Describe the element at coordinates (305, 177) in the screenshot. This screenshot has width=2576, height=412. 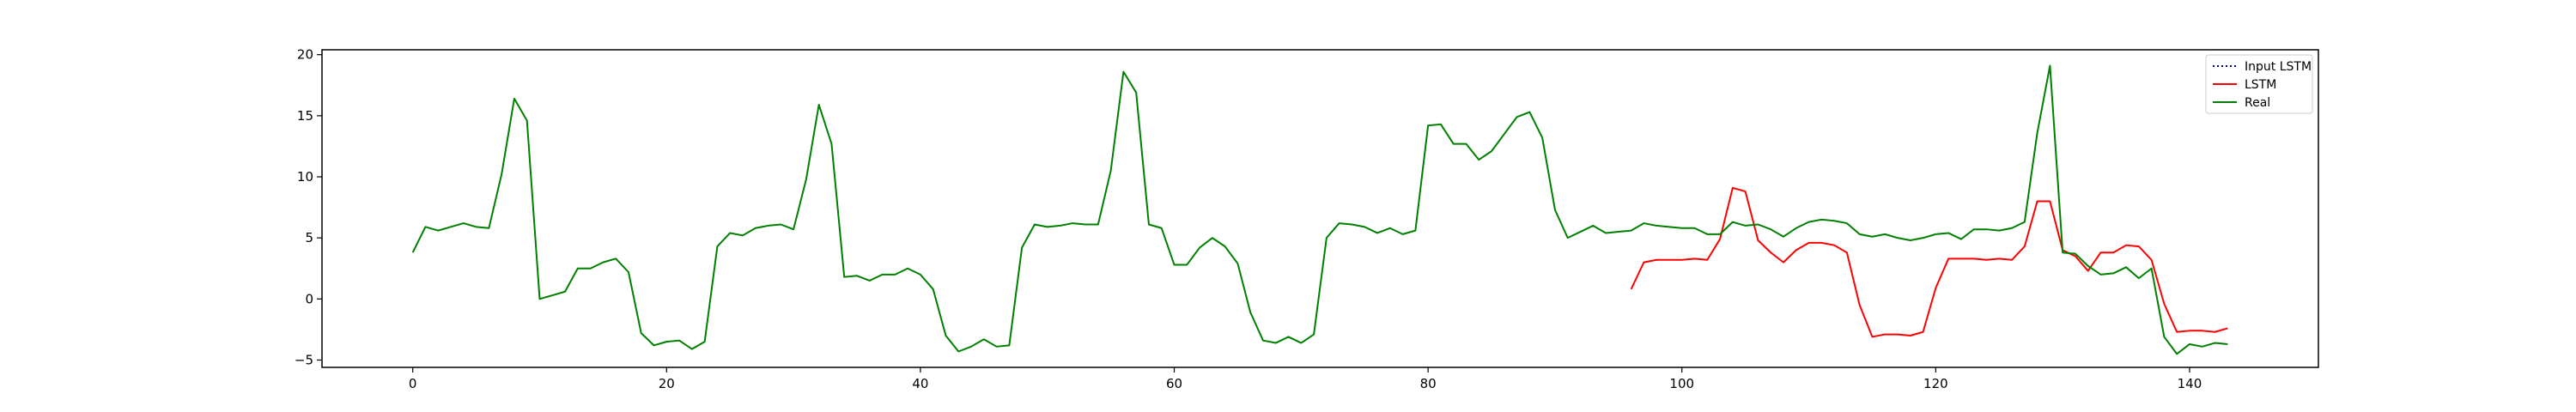
I see `y-tick-label: 10` at that location.